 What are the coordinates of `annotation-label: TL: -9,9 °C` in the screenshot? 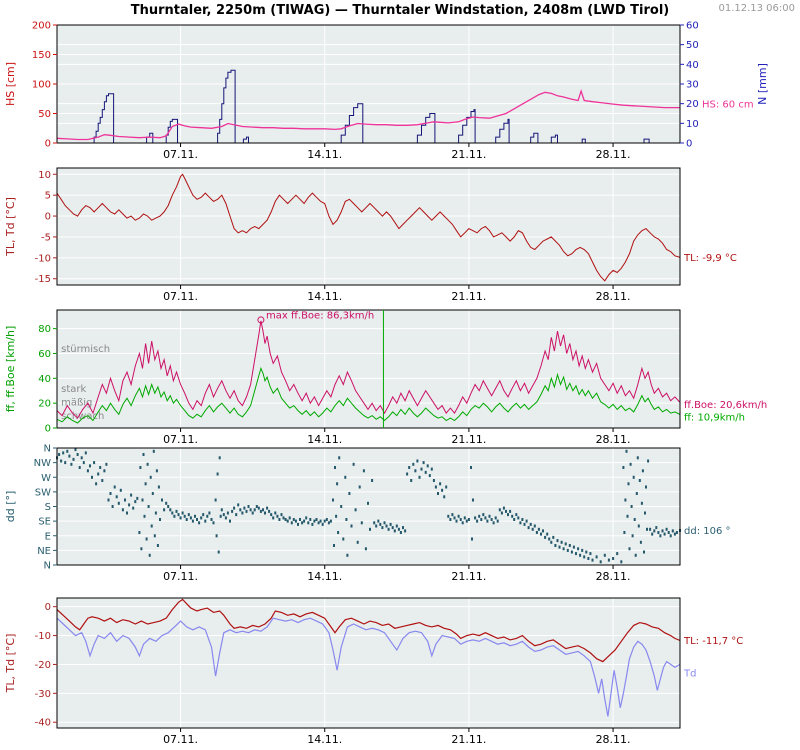 It's located at (710, 258).